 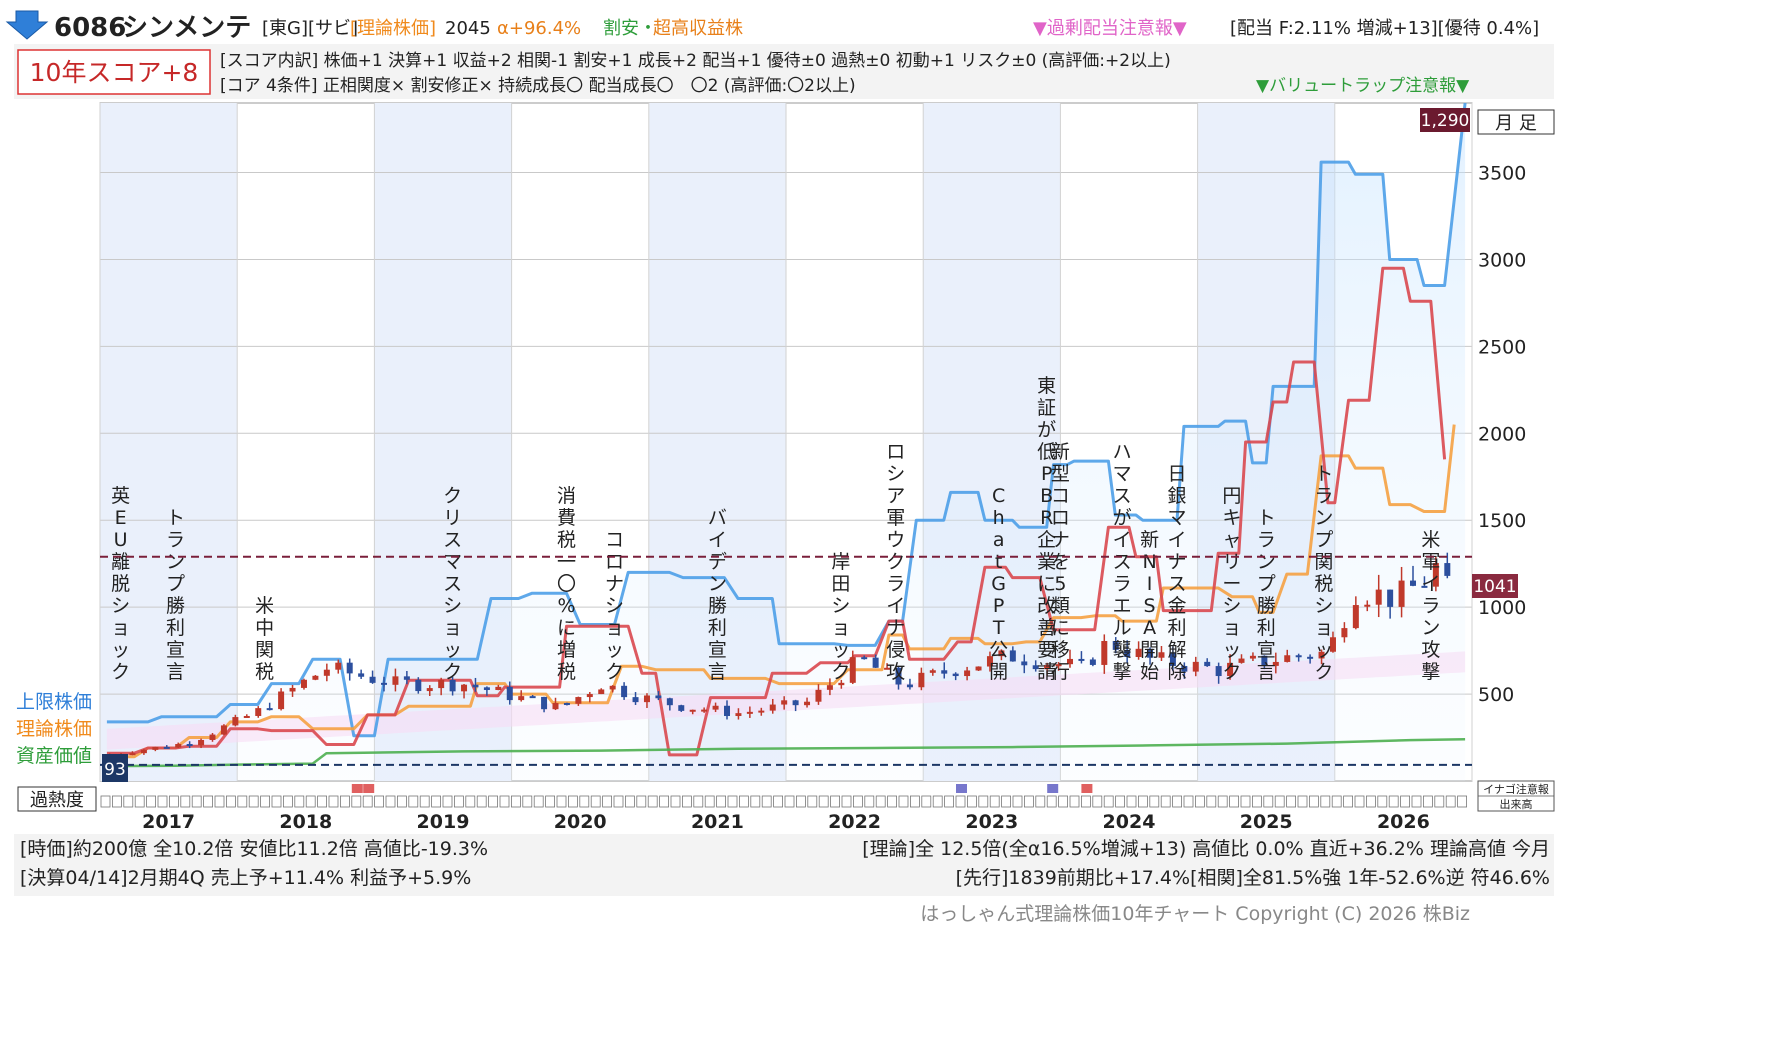 I want to click on theory-price-value: 2045, so click(x=468, y=28).